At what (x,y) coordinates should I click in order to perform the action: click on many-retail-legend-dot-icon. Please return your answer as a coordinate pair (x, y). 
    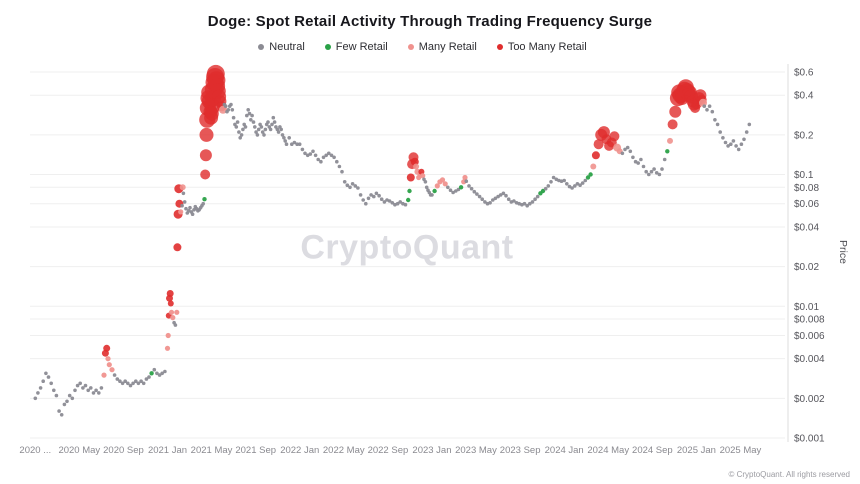
    Looking at the image, I should click on (410, 47).